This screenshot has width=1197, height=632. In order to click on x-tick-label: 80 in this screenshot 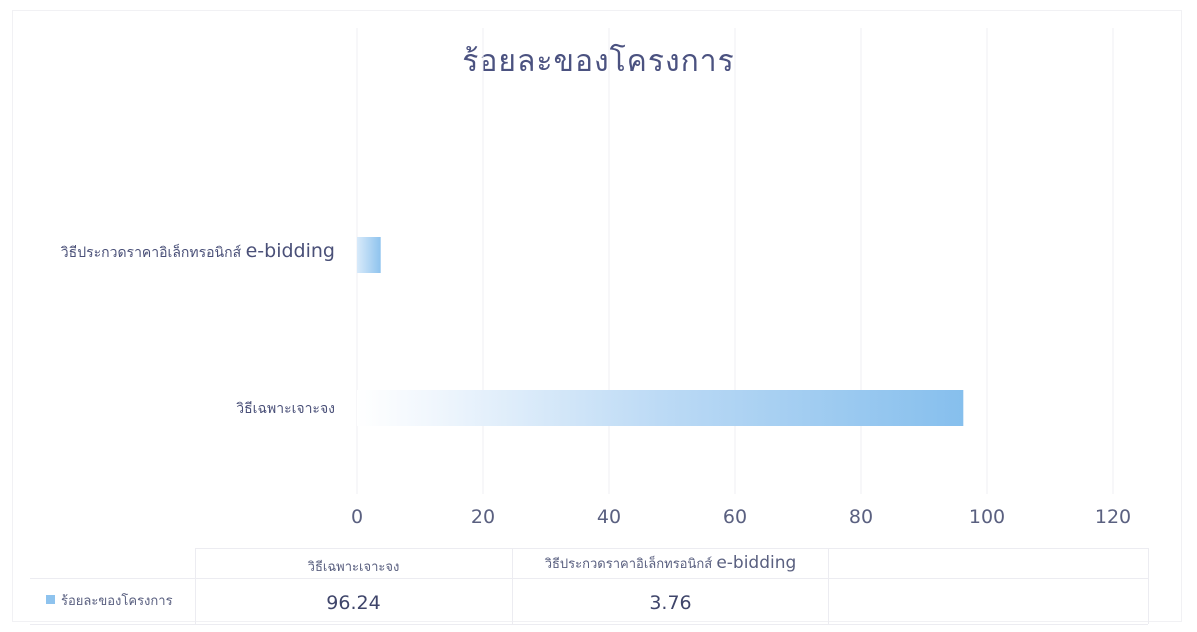, I will do `click(861, 517)`.